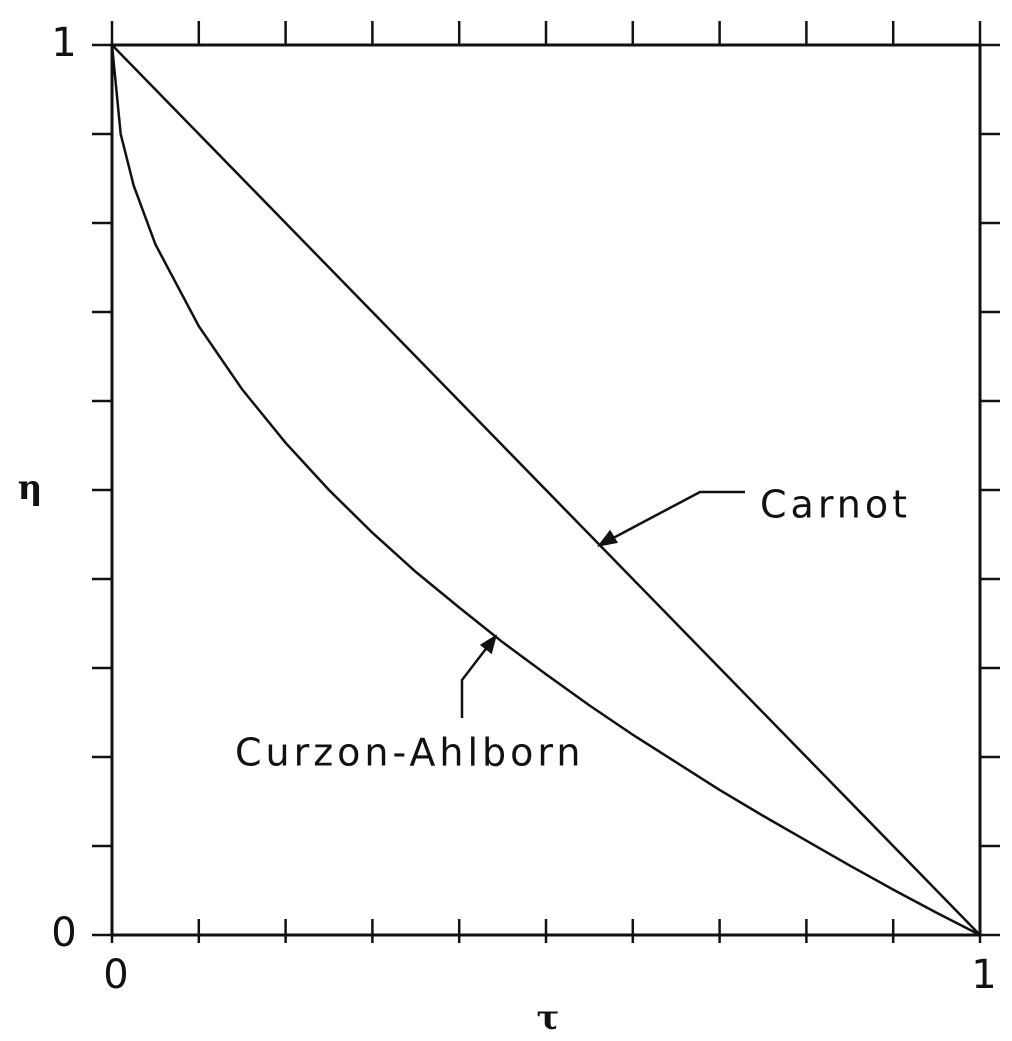  What do you see at coordinates (409, 753) in the screenshot?
I see `curzon-ahlborn-annotation: Curzon-Ahlborn` at bounding box center [409, 753].